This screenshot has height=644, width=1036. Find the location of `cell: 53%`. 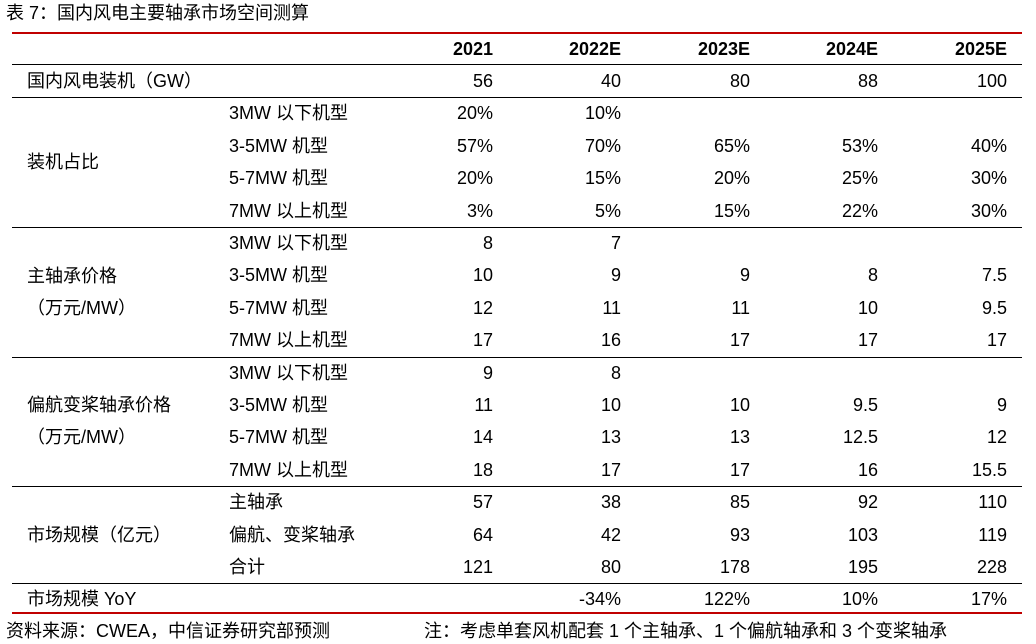

cell: 53% is located at coordinates (859, 145).